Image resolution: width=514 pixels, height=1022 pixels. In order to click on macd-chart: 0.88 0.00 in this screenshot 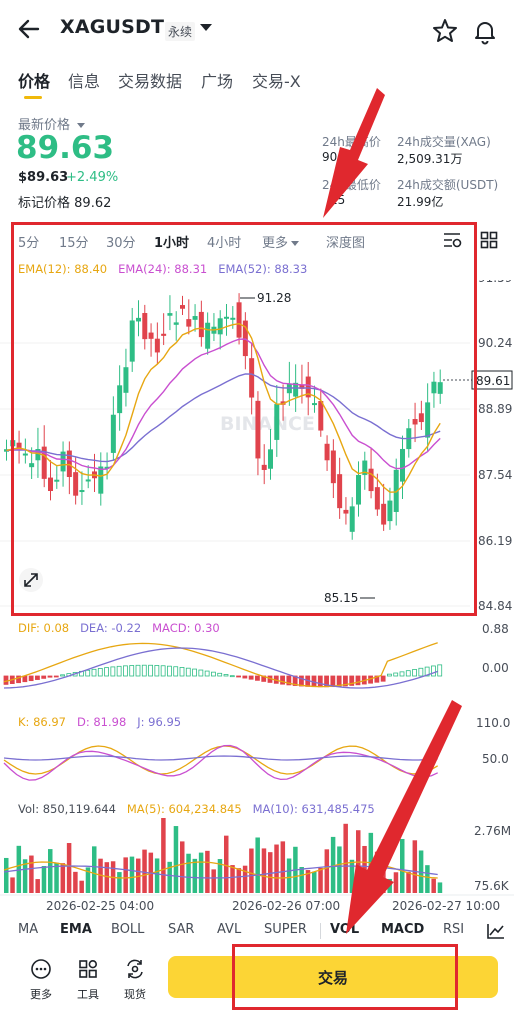, I will do `click(257, 666)`.